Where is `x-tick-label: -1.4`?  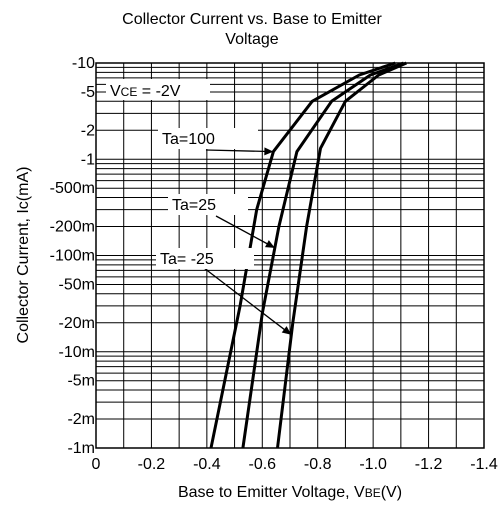 x-tick-label: -1.4 is located at coordinates (484, 464).